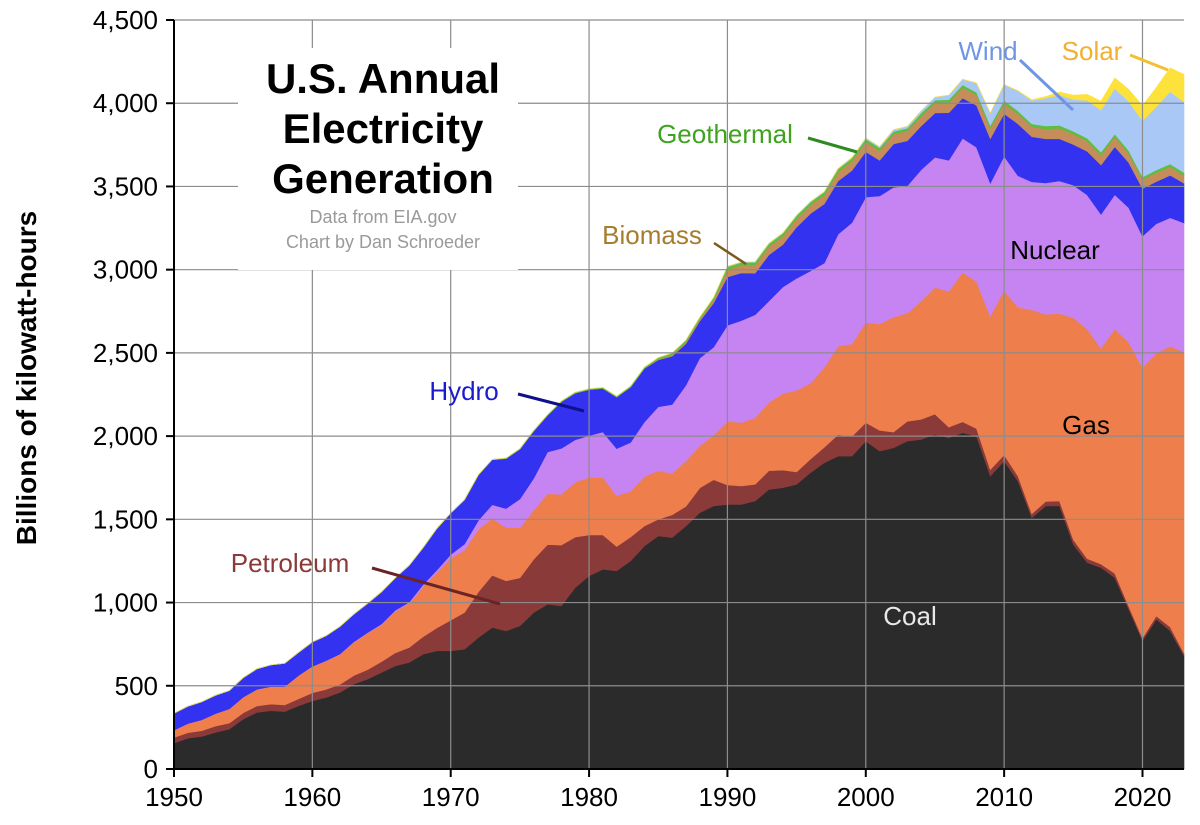  What do you see at coordinates (26, 378) in the screenshot?
I see `y-axis-label: Billions of kilowatt-hours` at bounding box center [26, 378].